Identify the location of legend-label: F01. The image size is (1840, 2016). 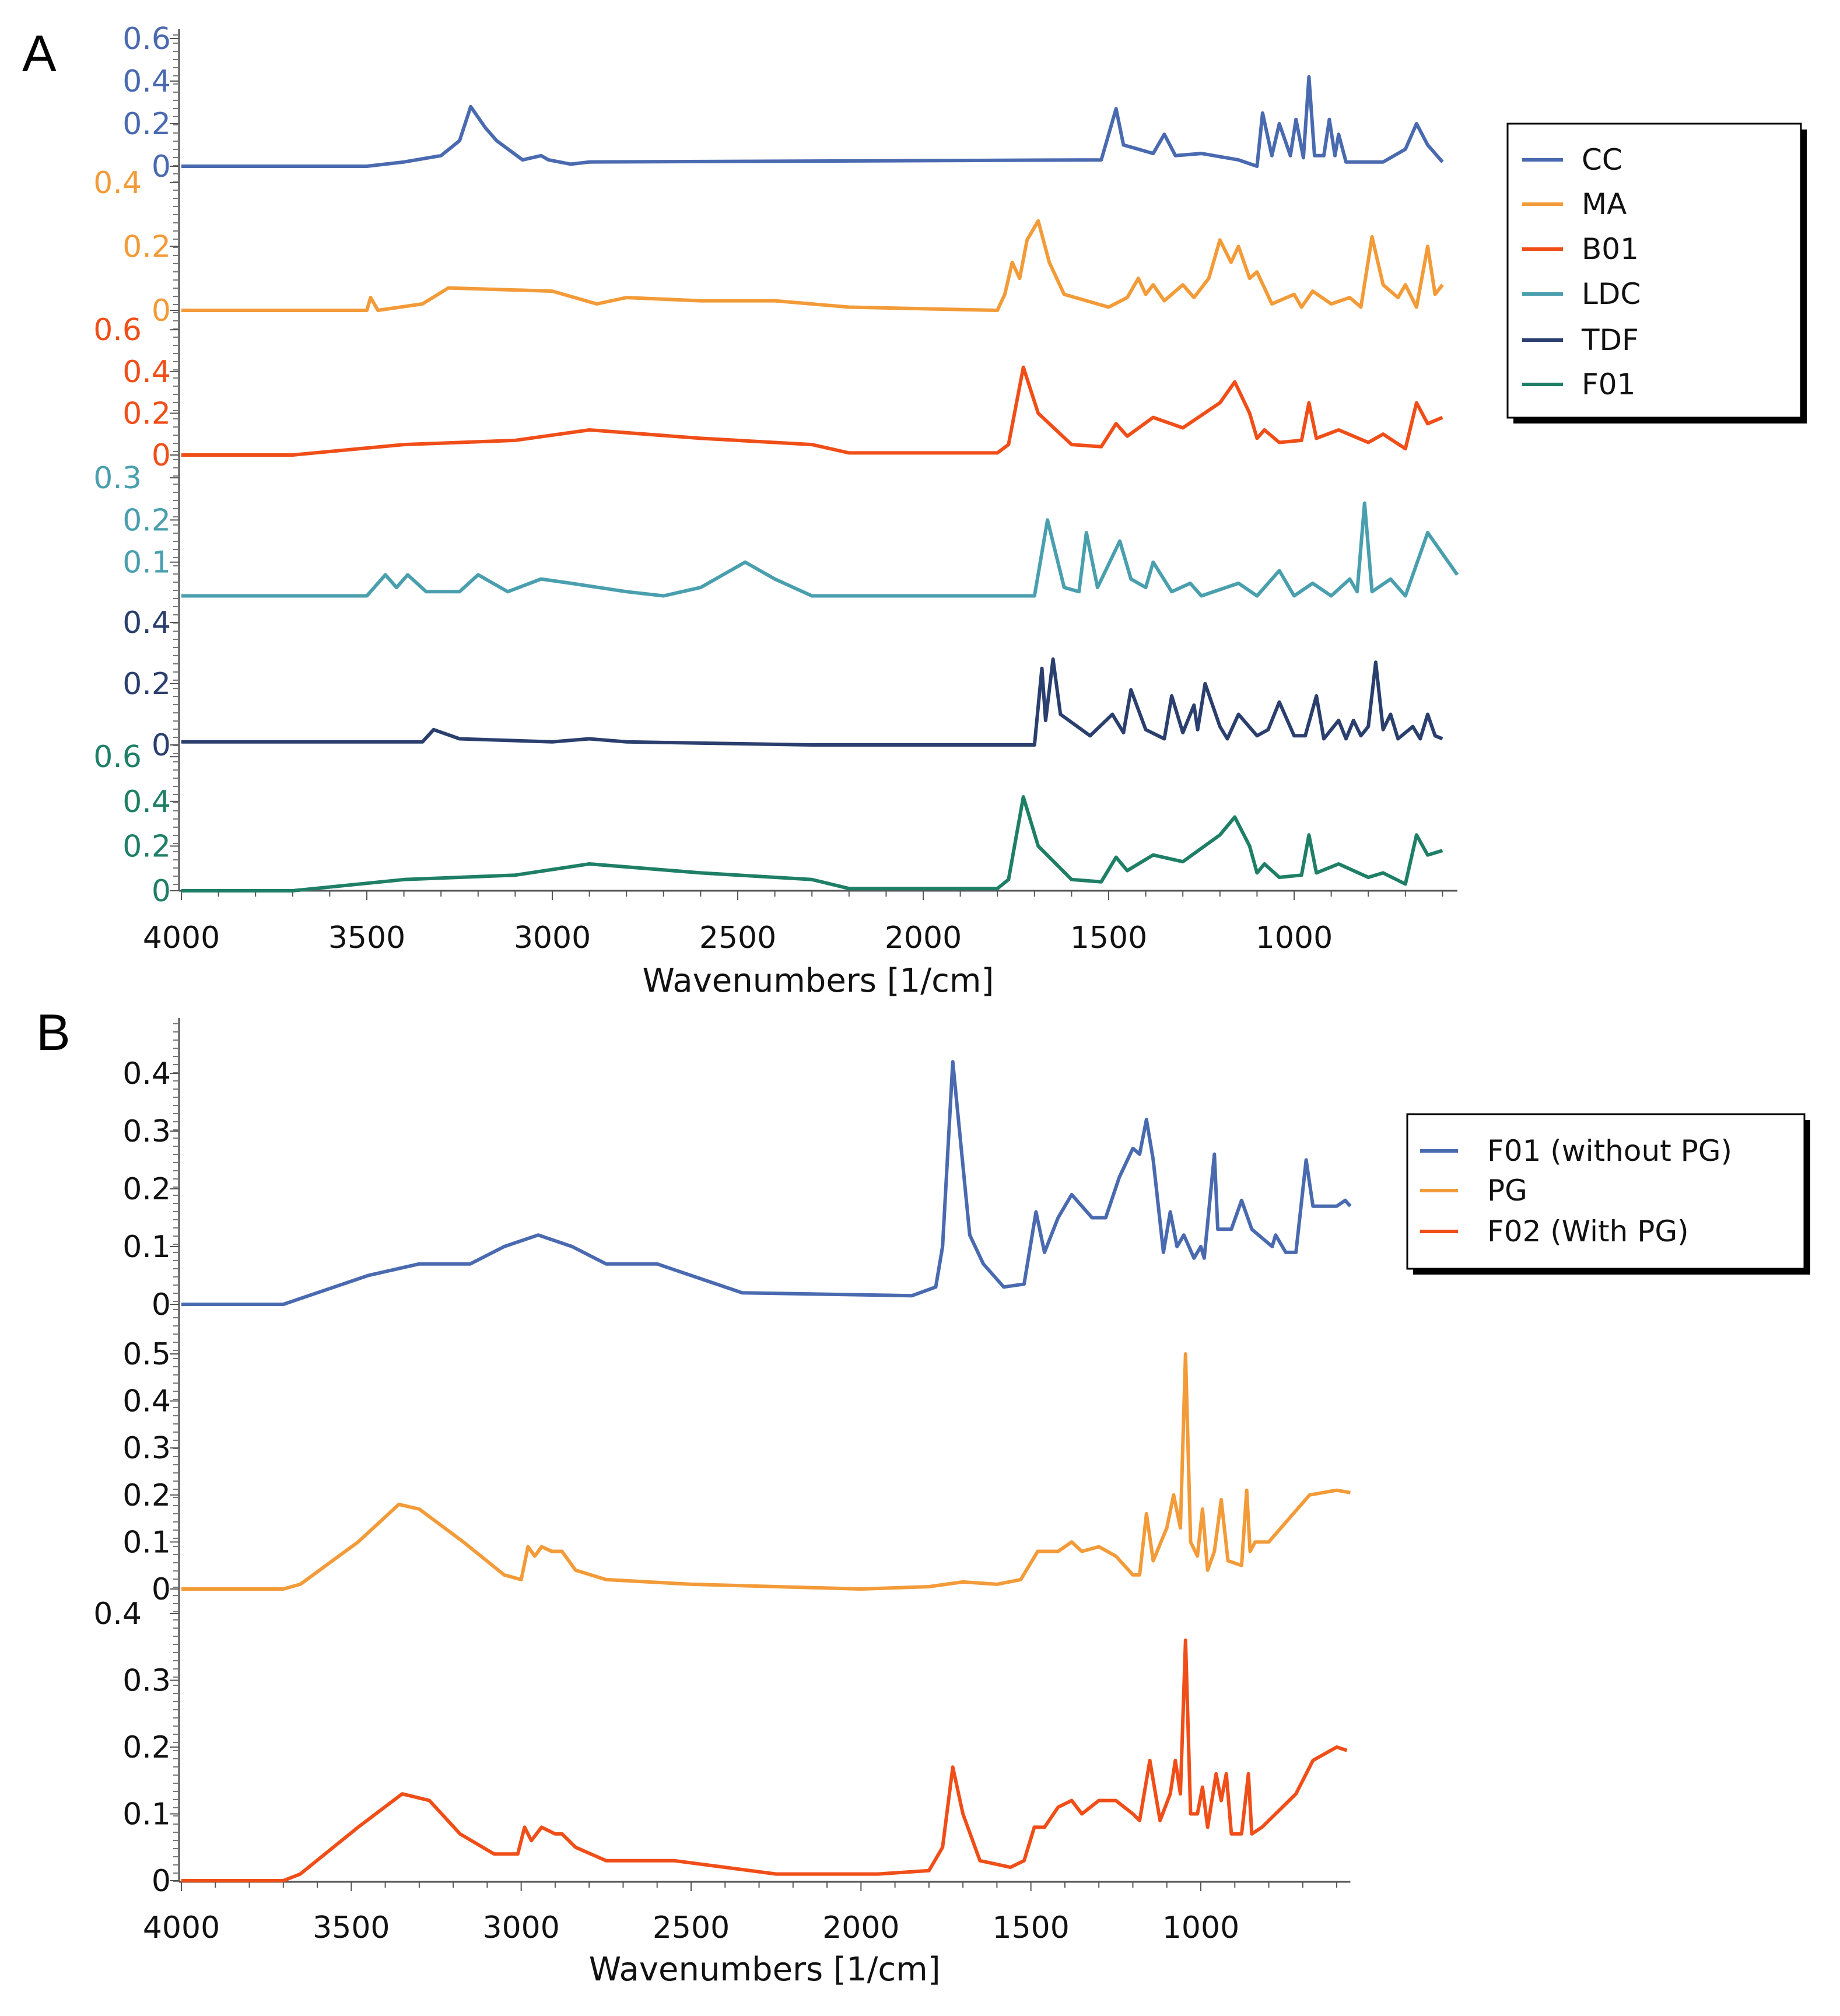
(1608, 384).